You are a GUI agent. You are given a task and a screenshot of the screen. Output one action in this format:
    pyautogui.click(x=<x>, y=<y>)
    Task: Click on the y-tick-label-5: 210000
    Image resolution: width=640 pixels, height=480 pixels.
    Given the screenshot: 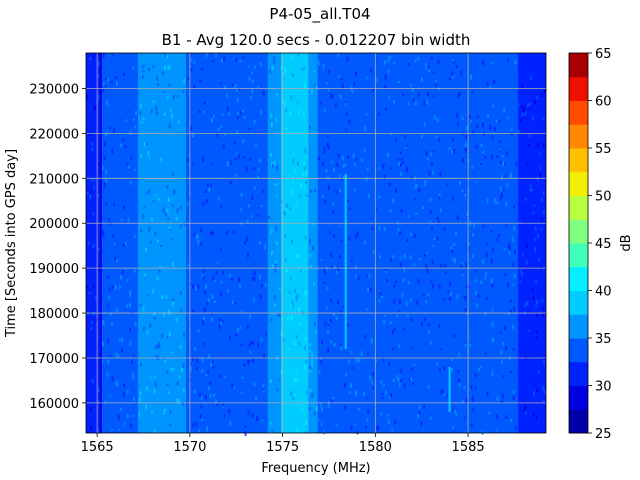 What is the action you would take?
    pyautogui.click(x=54, y=179)
    